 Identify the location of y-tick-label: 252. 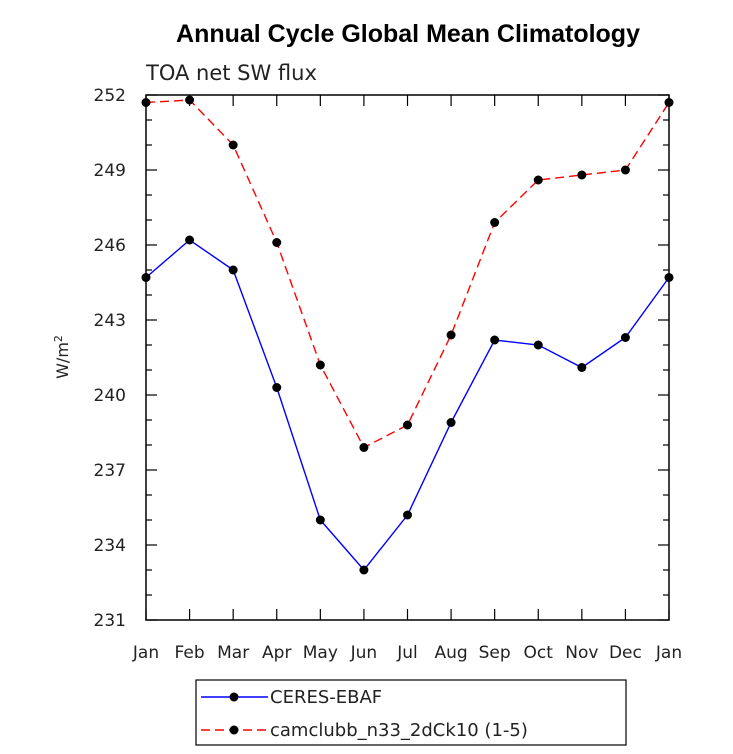
(110, 96).